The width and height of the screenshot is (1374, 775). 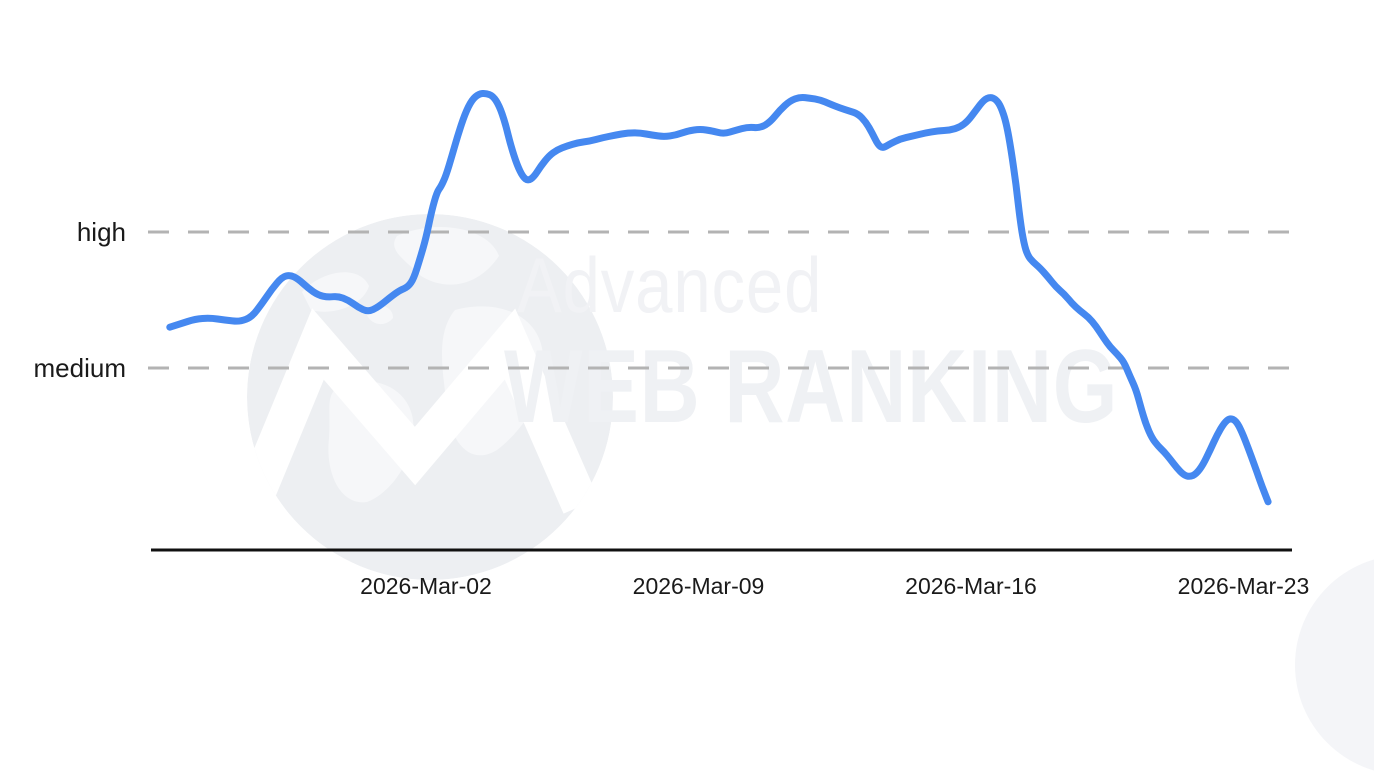 I want to click on y-label-medium: medium, so click(x=80, y=368).